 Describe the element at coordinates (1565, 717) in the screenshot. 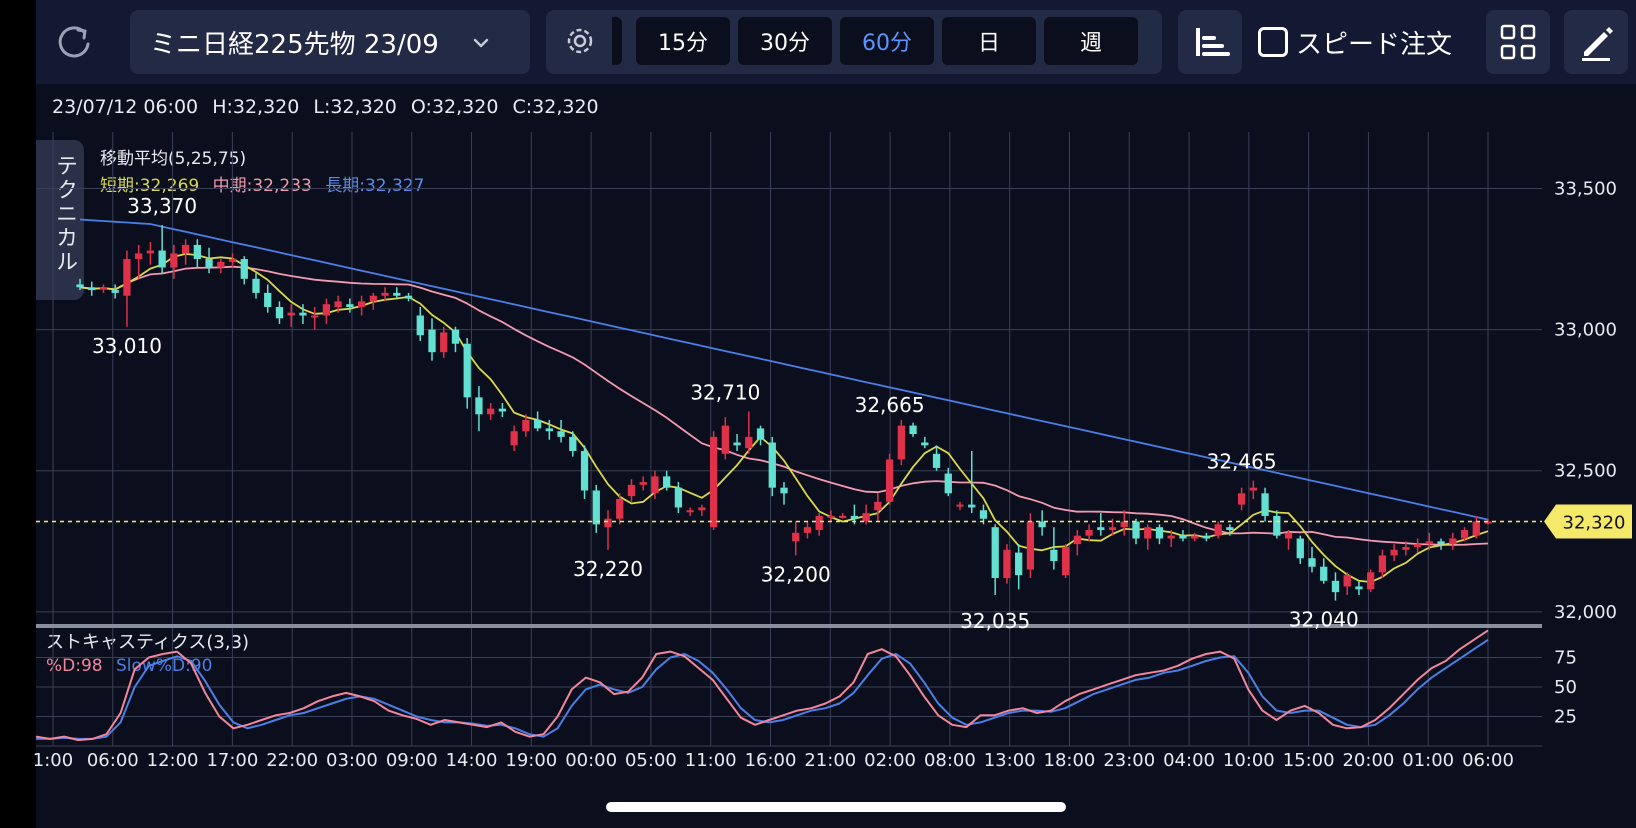

I see `stoch-tick-label: 25` at that location.